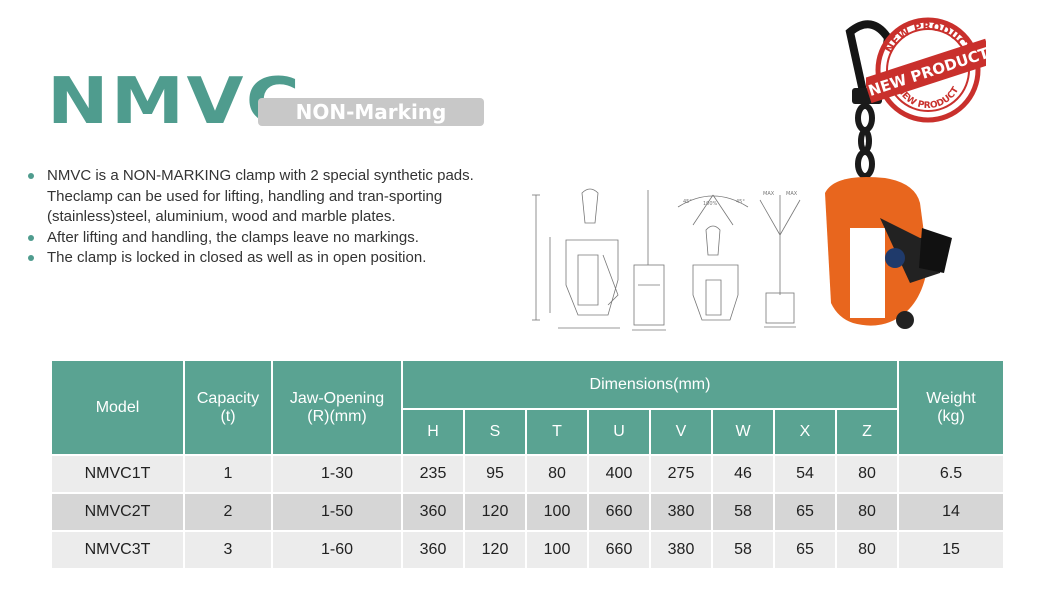 The width and height of the screenshot is (1063, 608). Describe the element at coordinates (681, 432) in the screenshot. I see `header-dim-v: V` at that location.